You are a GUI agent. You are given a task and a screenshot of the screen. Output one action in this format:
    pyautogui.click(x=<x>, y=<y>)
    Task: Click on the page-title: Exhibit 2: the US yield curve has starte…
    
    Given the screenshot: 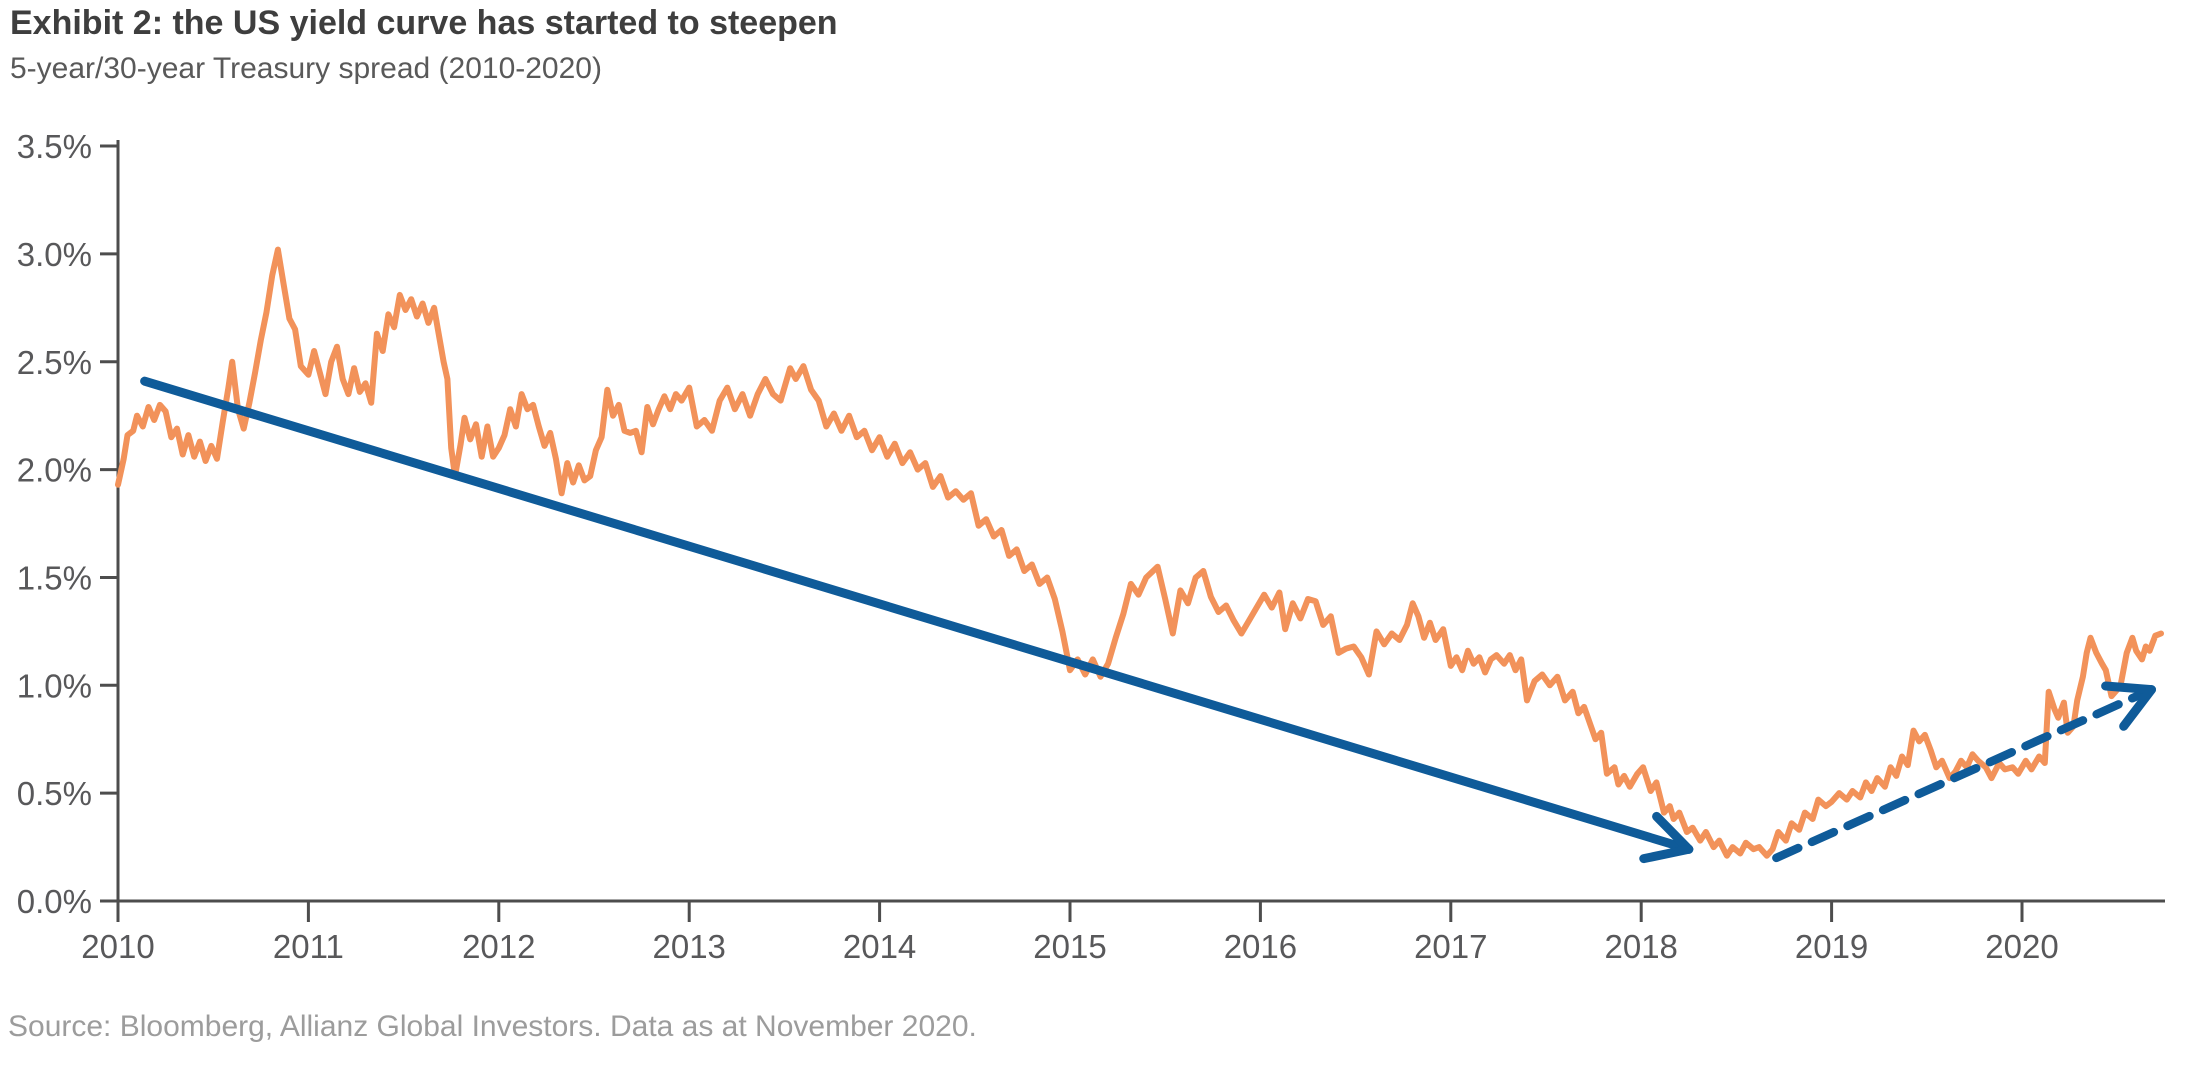 What is the action you would take?
    pyautogui.click(x=424, y=23)
    